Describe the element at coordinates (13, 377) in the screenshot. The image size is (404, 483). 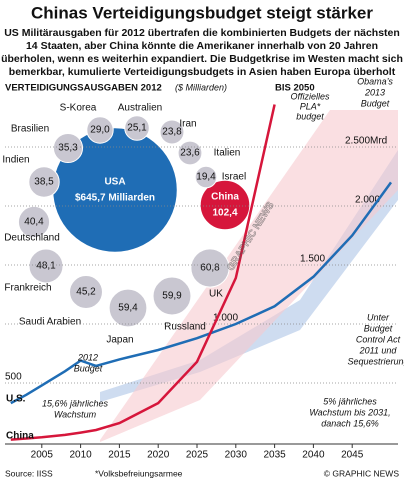
I see `y-tick-label: 500` at that location.